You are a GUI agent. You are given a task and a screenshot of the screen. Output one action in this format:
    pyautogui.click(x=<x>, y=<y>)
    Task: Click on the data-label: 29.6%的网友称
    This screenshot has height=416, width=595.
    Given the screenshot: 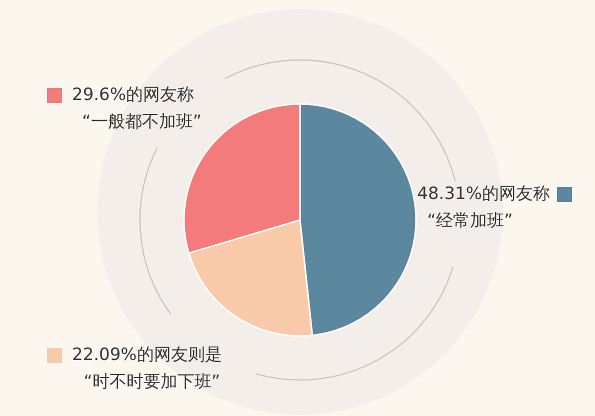 What is the action you would take?
    pyautogui.click(x=134, y=96)
    